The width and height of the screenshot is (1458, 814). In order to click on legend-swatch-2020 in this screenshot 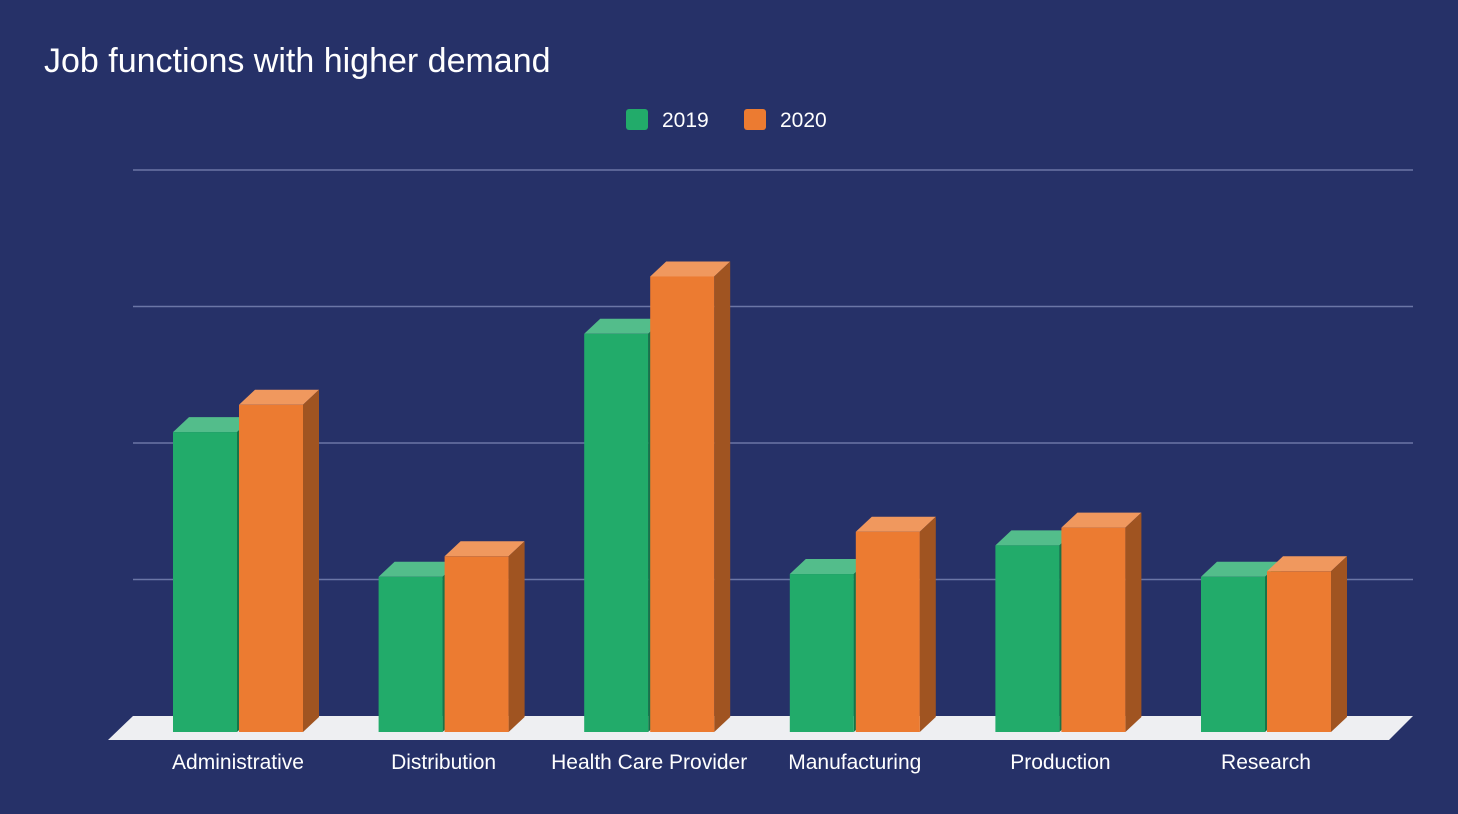, I will do `click(755, 119)`.